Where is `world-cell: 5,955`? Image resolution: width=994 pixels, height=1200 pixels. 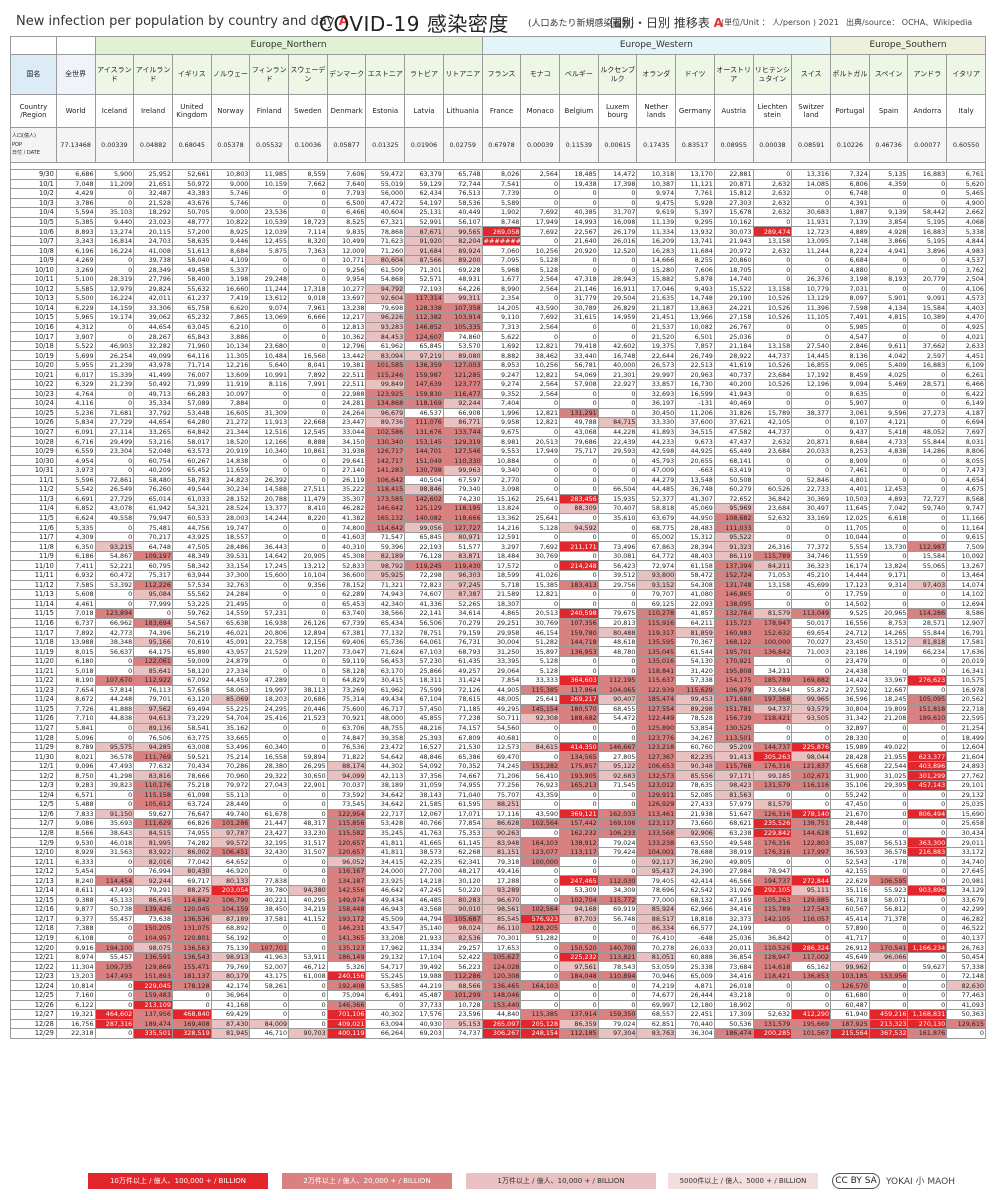
world-cell: 5,955 is located at coordinates (75, 365).